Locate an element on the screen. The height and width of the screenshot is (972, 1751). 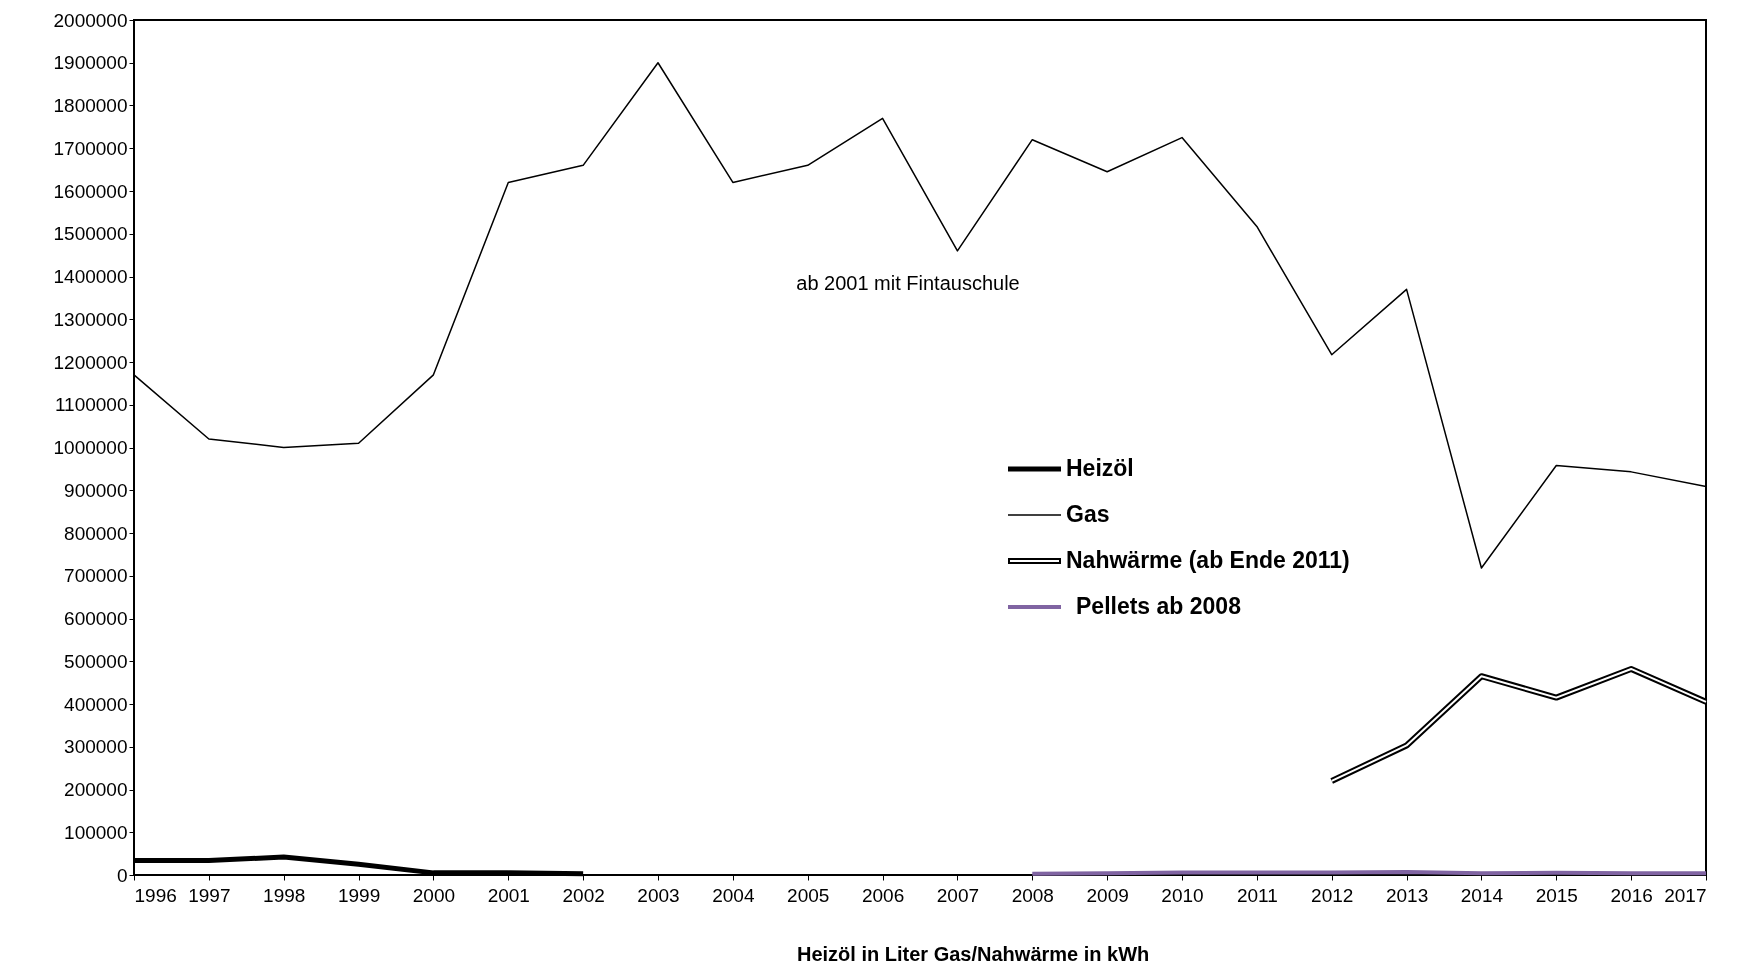
x-tick-label: 2016 is located at coordinates (1631, 895).